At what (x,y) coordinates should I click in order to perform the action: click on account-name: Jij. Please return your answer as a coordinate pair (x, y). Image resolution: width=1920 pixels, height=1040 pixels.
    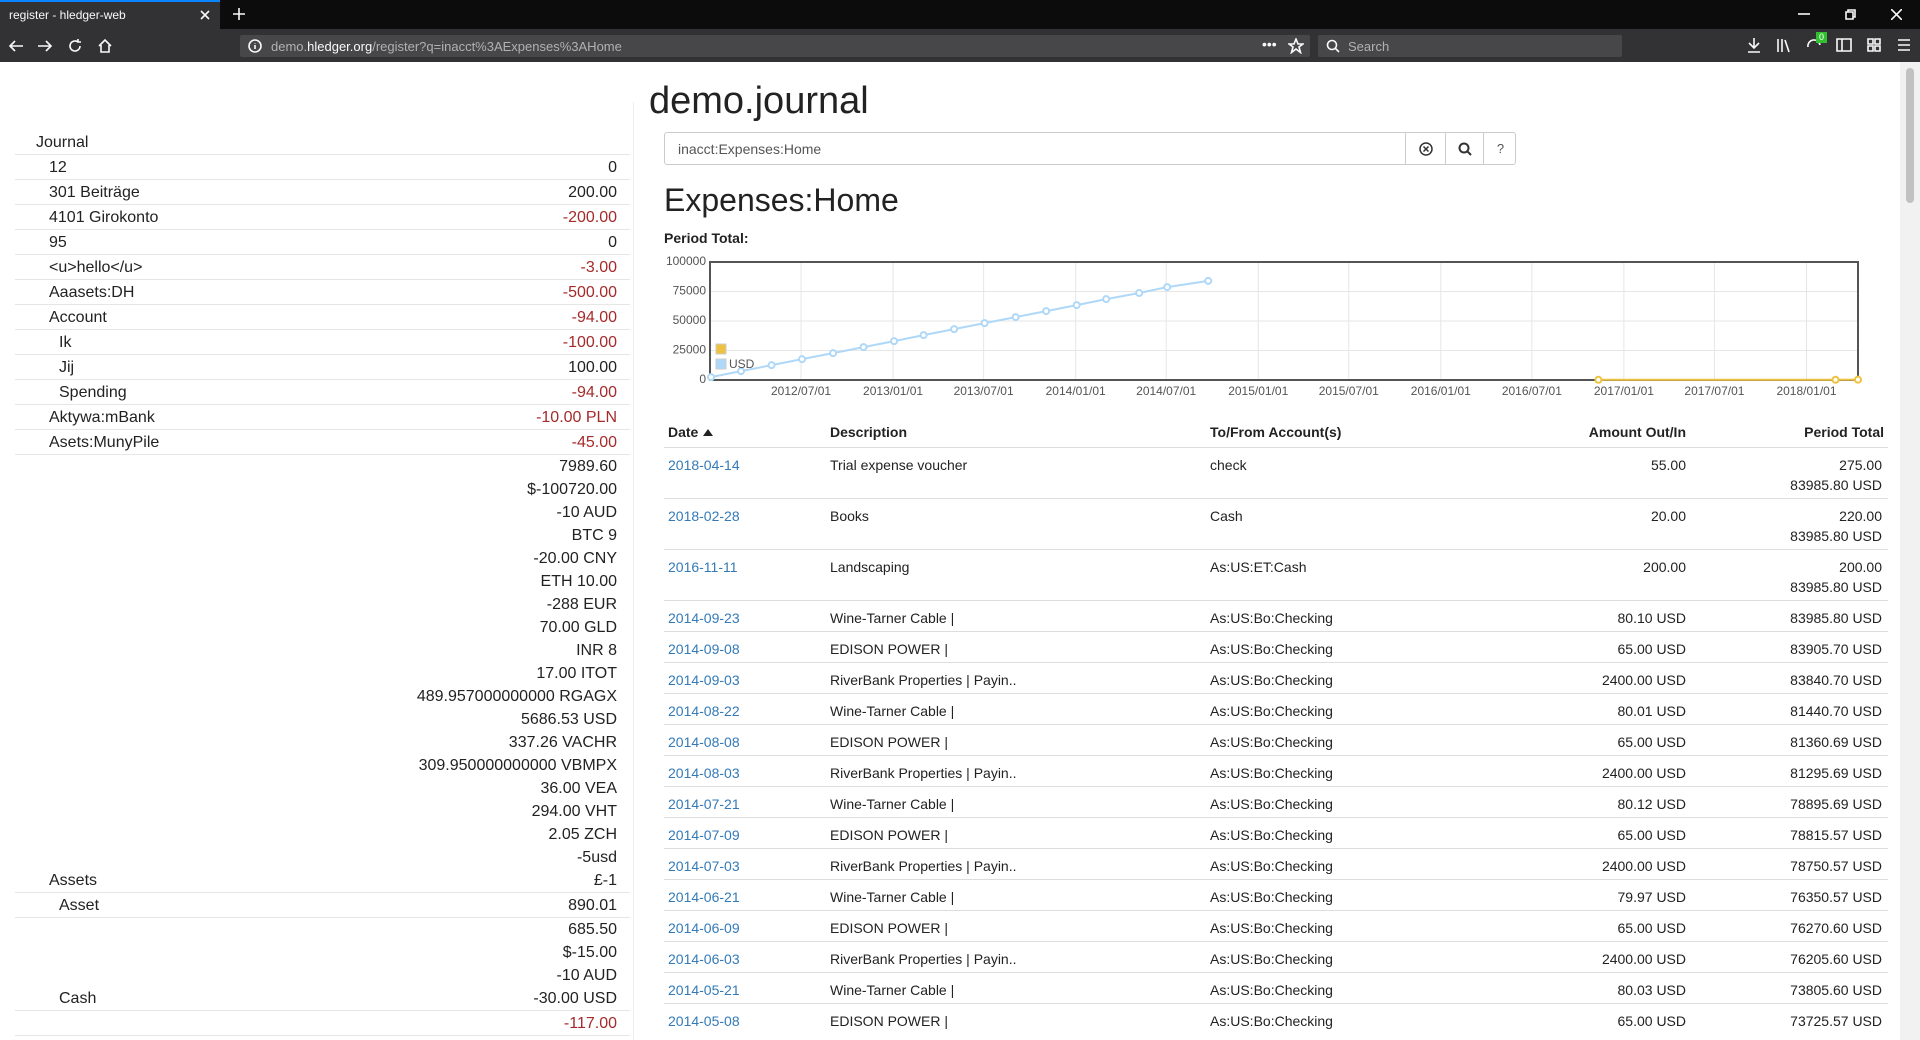
    Looking at the image, I should click on (67, 367).